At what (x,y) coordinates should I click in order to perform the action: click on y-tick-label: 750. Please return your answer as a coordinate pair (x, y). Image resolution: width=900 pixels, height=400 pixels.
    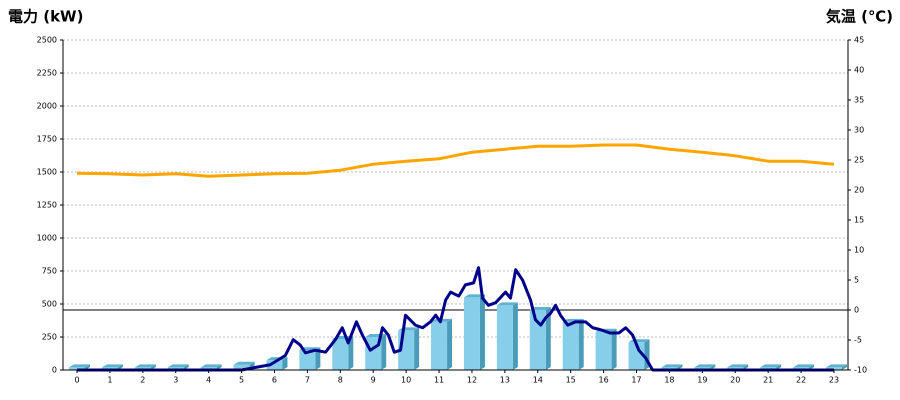
    Looking at the image, I should click on (49, 271).